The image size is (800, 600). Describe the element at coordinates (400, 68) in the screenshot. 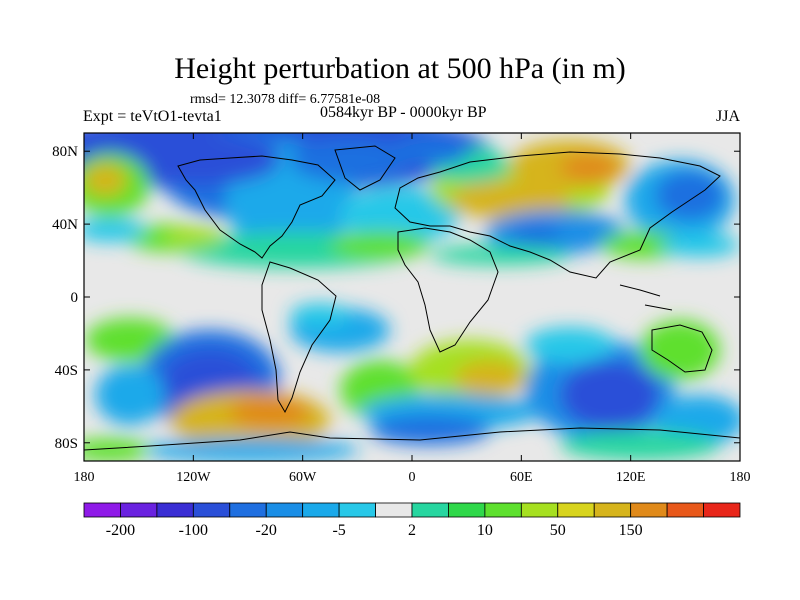

I see `map-title: Height perturbation at 500 hPa (in m)` at that location.